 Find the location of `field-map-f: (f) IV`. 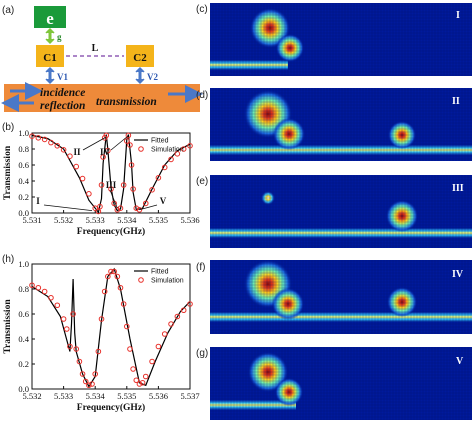

field-map-f: (f) IV is located at coordinates (334, 297).